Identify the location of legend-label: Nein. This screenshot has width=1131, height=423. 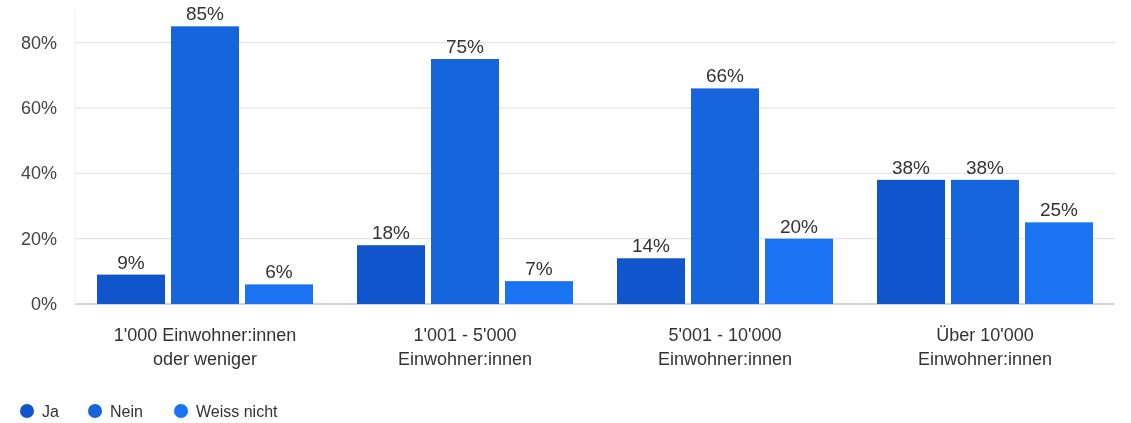
(126, 411).